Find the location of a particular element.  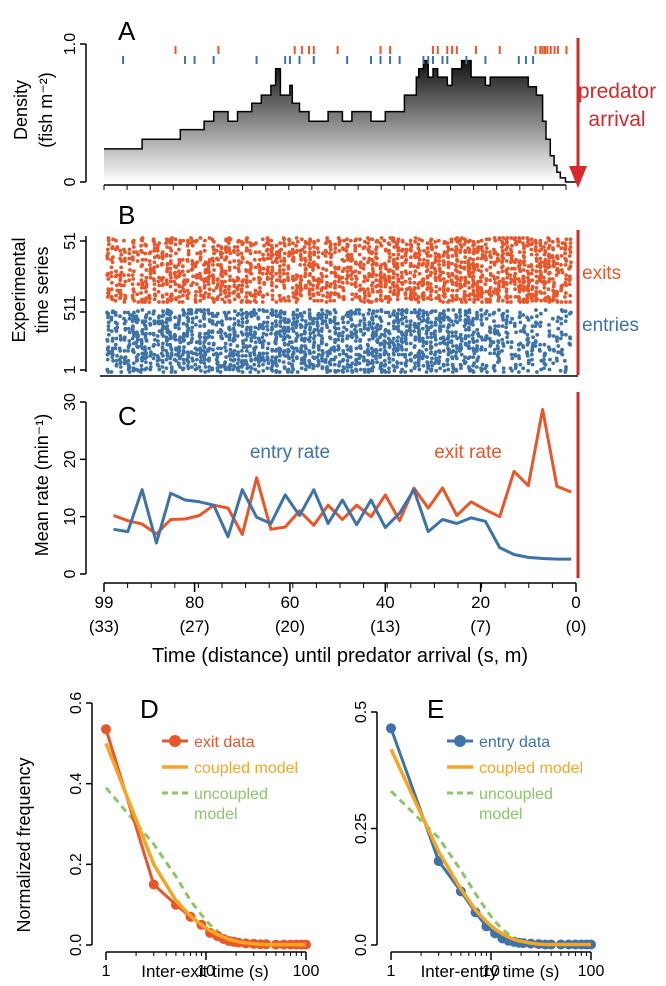

raster-dots is located at coordinates (339, 305).